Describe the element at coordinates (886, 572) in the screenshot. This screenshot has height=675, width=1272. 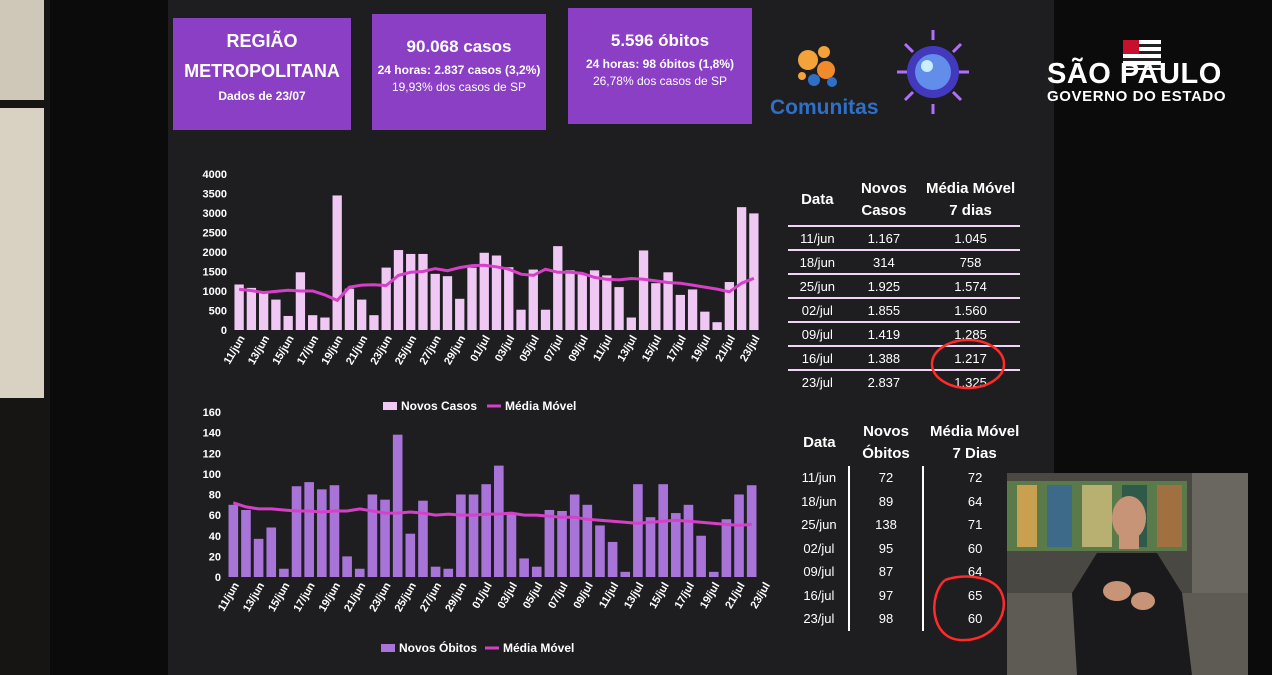
I see `new-value-cell: 87` at that location.